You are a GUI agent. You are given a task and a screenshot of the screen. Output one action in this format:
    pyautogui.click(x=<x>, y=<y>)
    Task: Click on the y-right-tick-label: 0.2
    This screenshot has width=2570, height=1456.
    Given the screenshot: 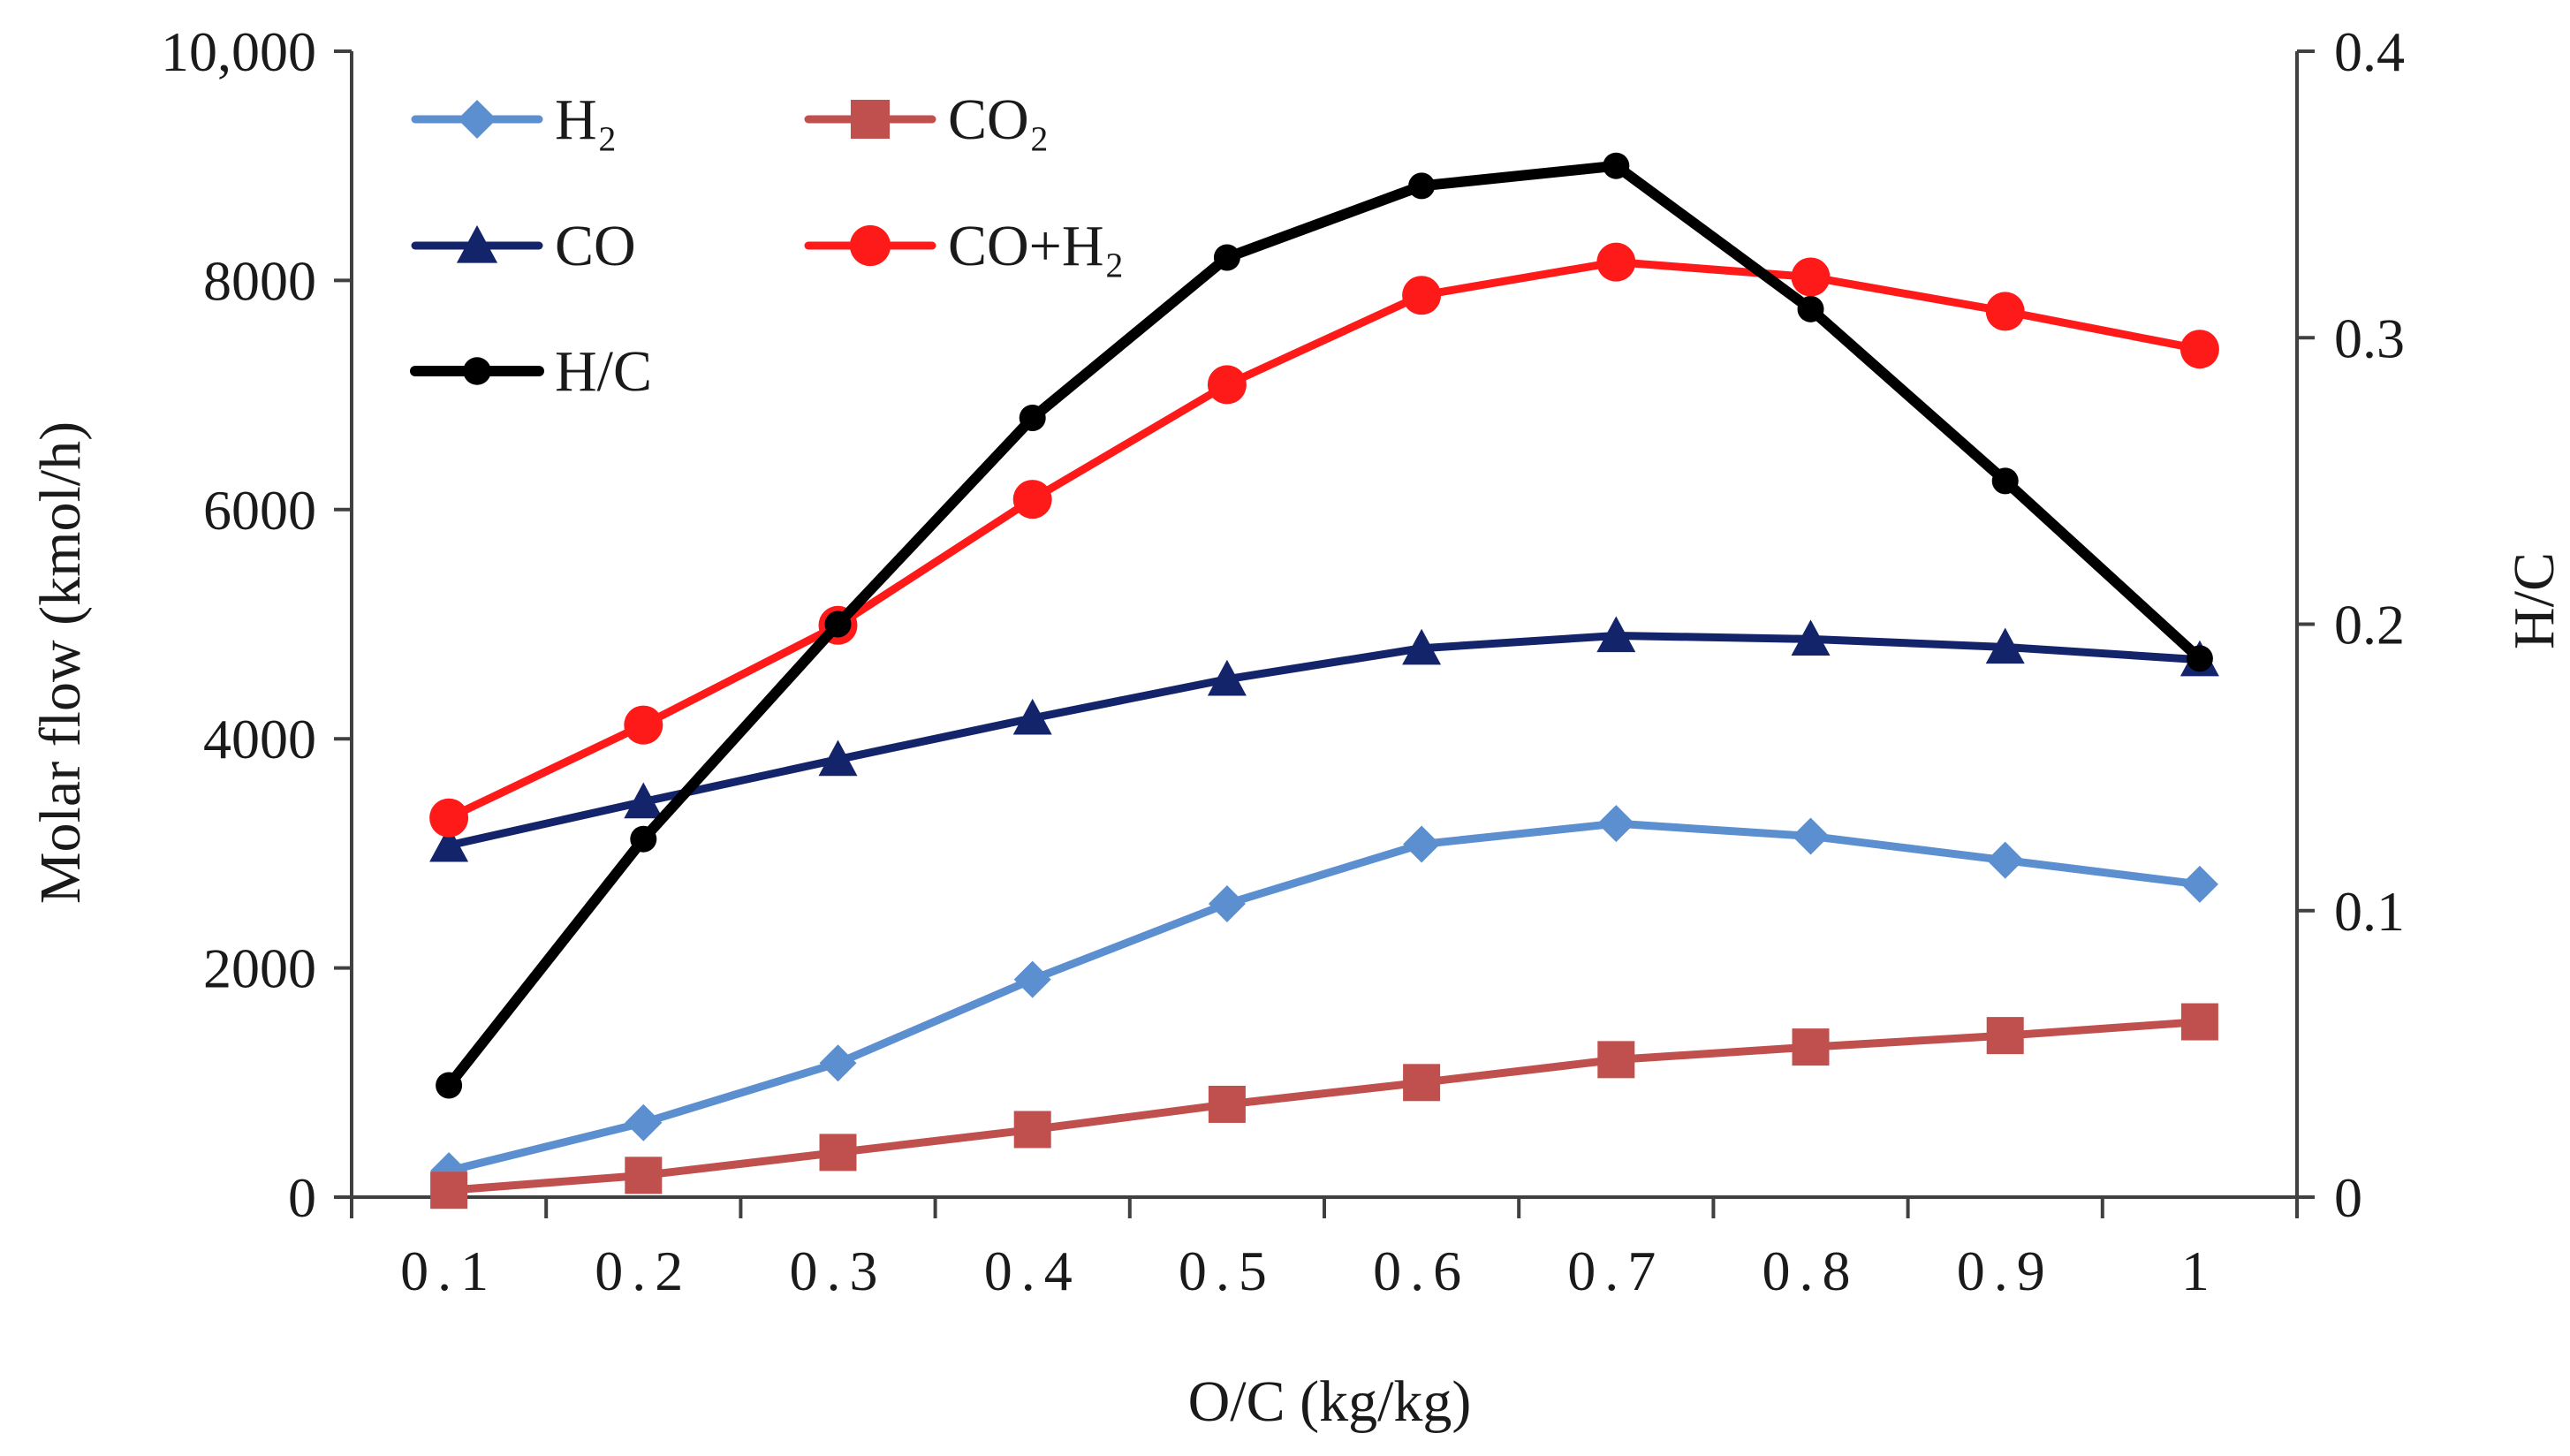 What is the action you would take?
    pyautogui.click(x=2369, y=625)
    